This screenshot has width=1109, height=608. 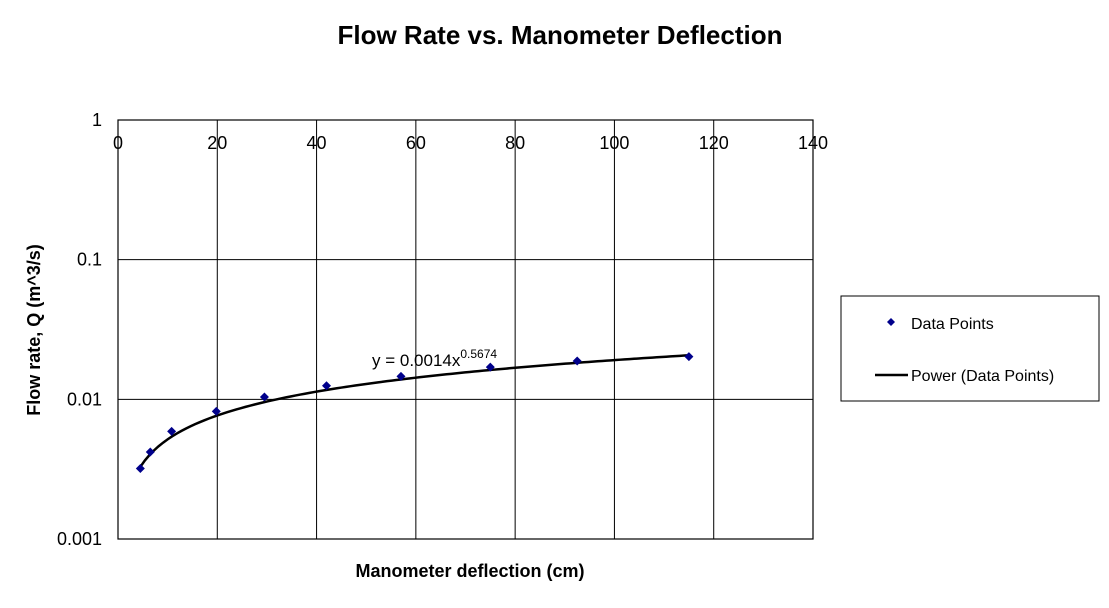 I want to click on power-trendline, so click(x=414, y=411).